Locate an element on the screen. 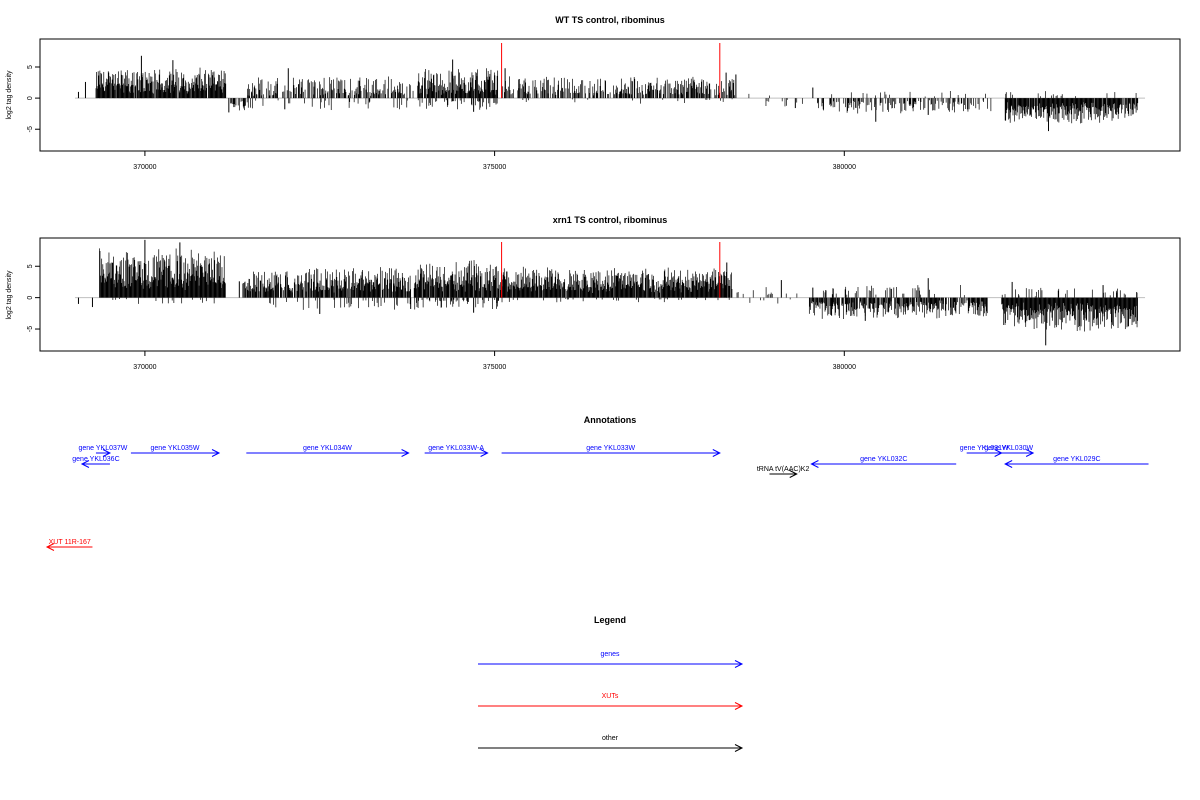  annotation-label: gene YKL036C is located at coordinates (95, 459).